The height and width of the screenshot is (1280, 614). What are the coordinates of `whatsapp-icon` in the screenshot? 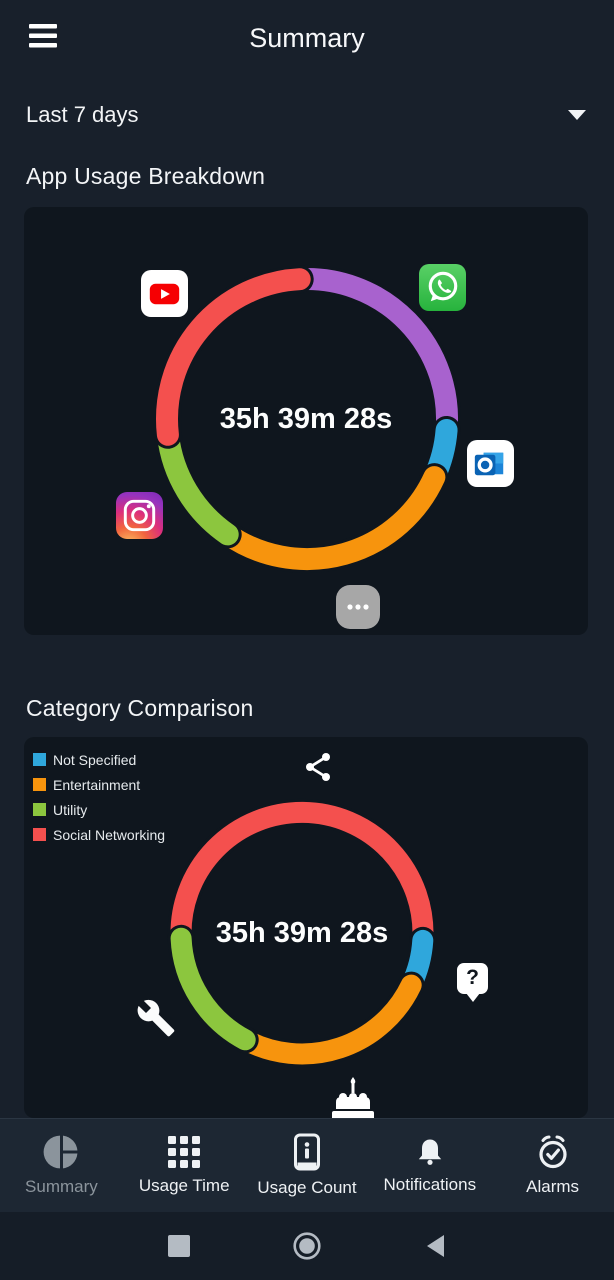 It's located at (442, 287).